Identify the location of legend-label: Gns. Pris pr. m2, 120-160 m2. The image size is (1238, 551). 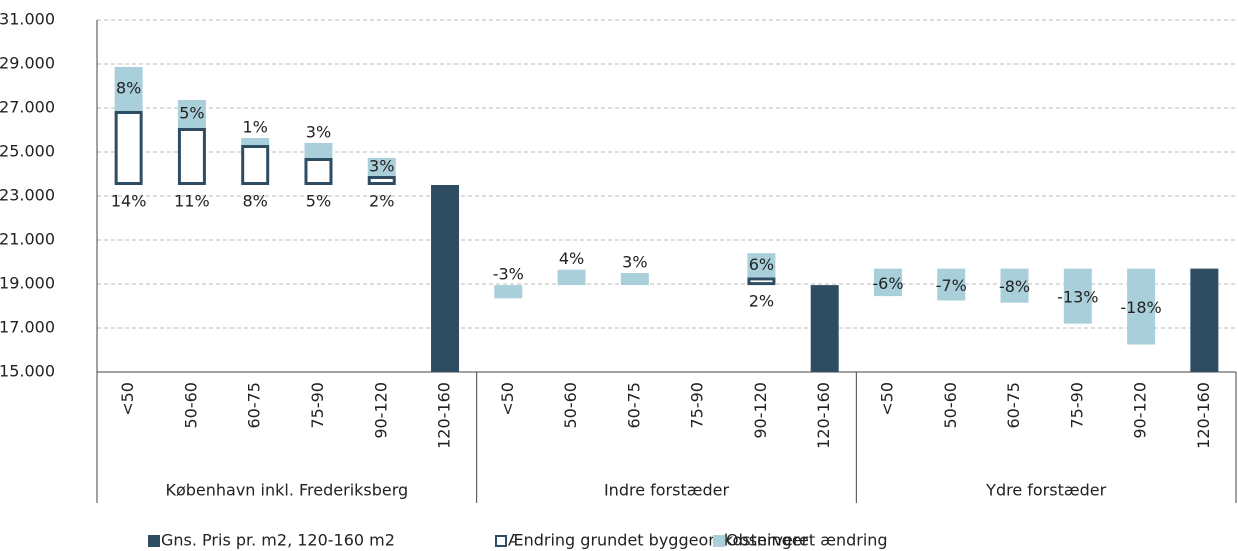
(278, 540).